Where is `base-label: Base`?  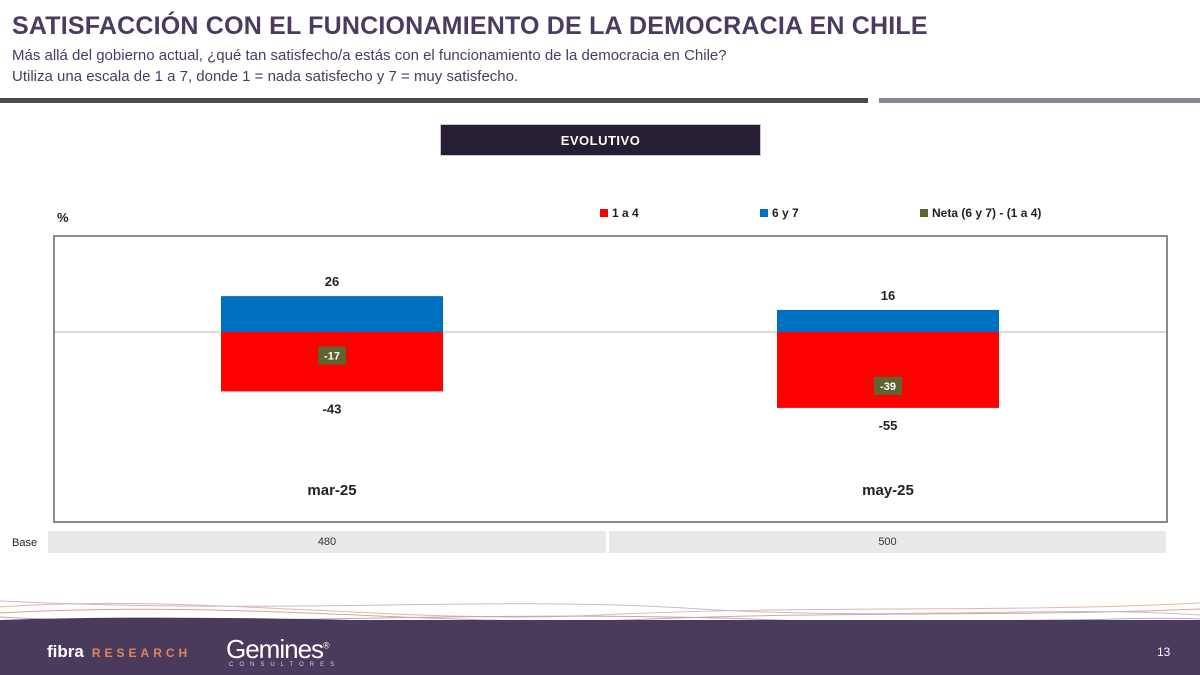 base-label: Base is located at coordinates (25, 543).